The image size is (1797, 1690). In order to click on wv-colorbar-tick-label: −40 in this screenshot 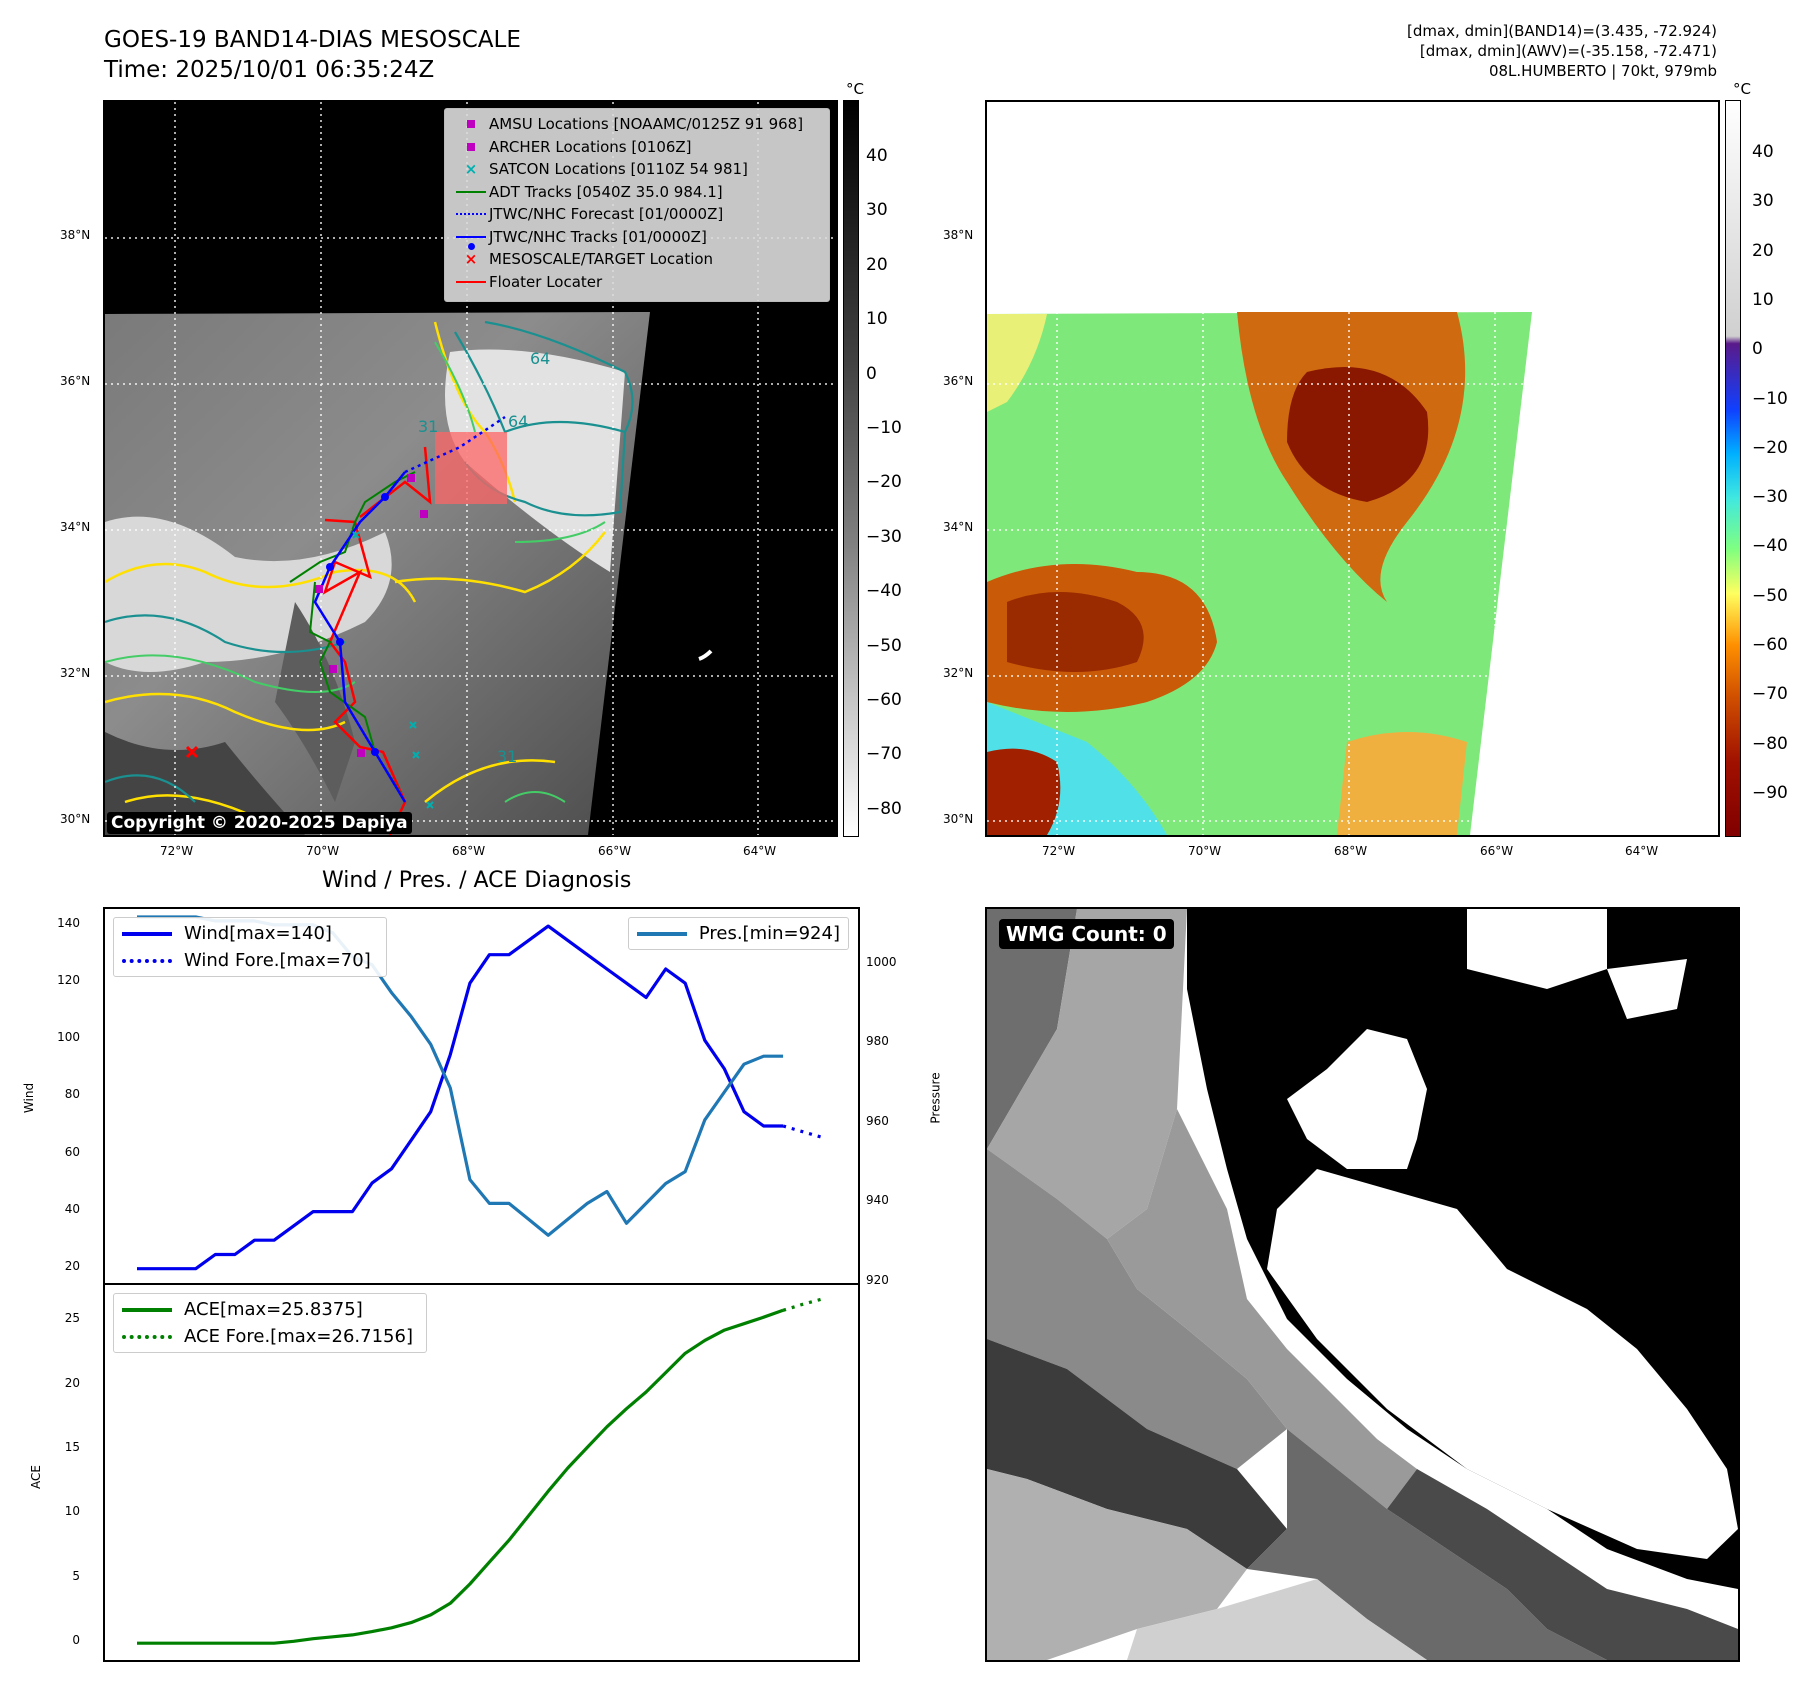, I will do `click(1770, 546)`.